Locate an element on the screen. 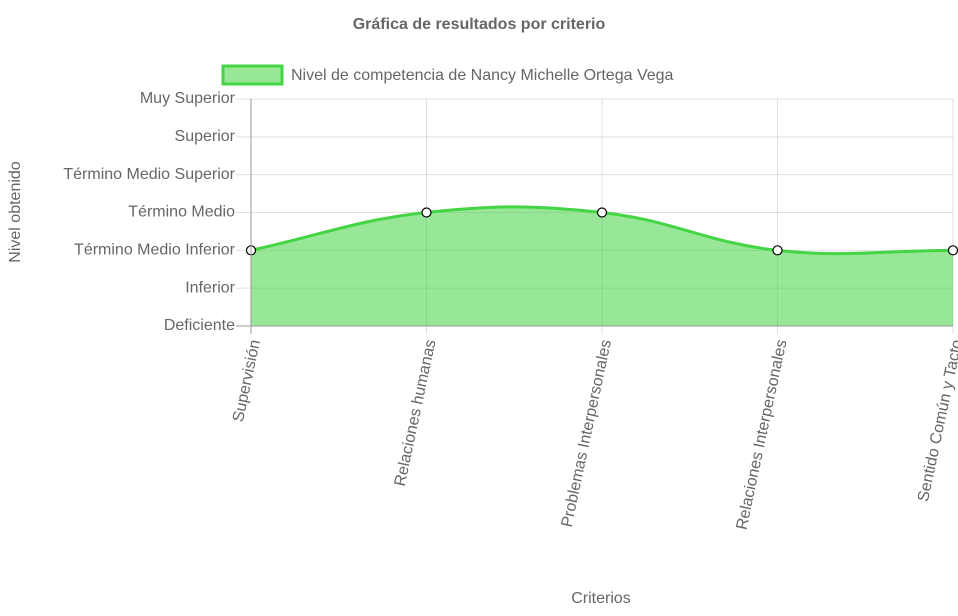 This screenshot has width=958, height=616. x-tick-label: Supervisión is located at coordinates (247, 380).